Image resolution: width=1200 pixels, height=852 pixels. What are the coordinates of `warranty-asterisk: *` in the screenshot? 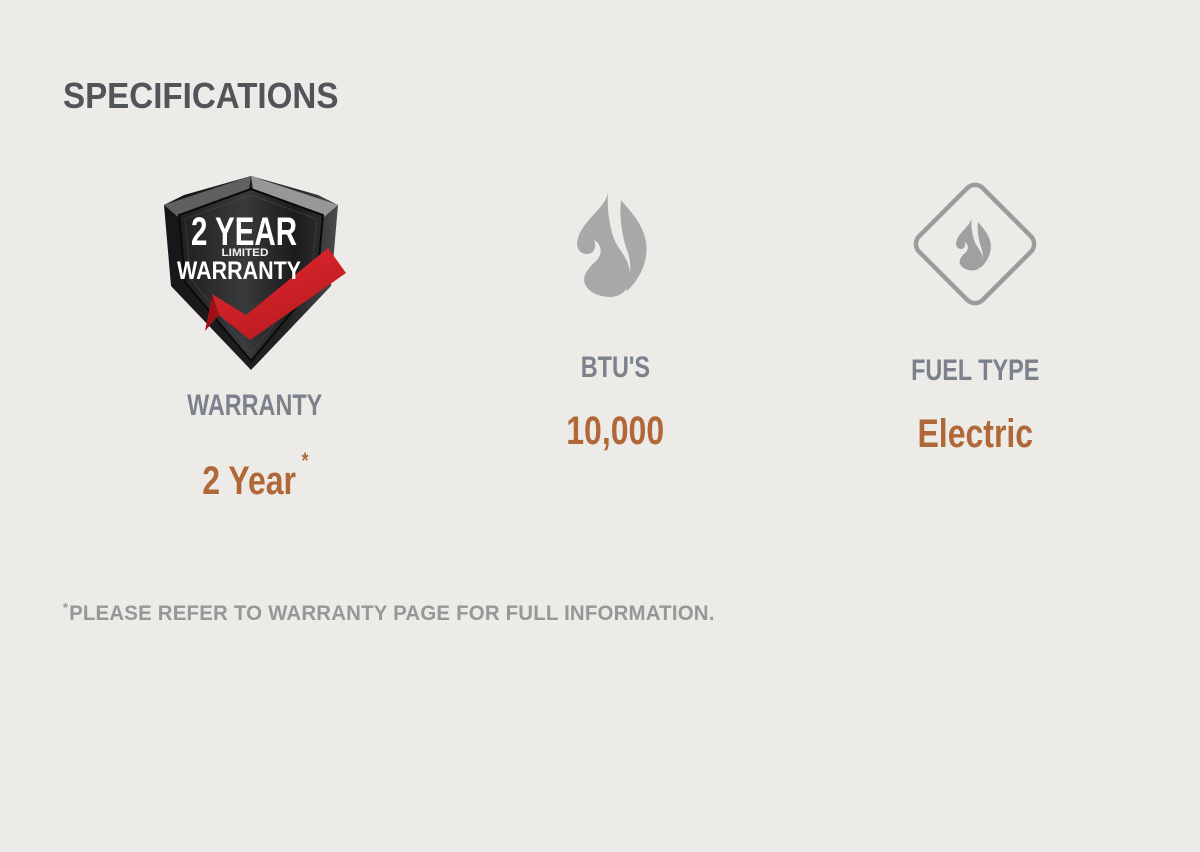 It's located at (305, 460).